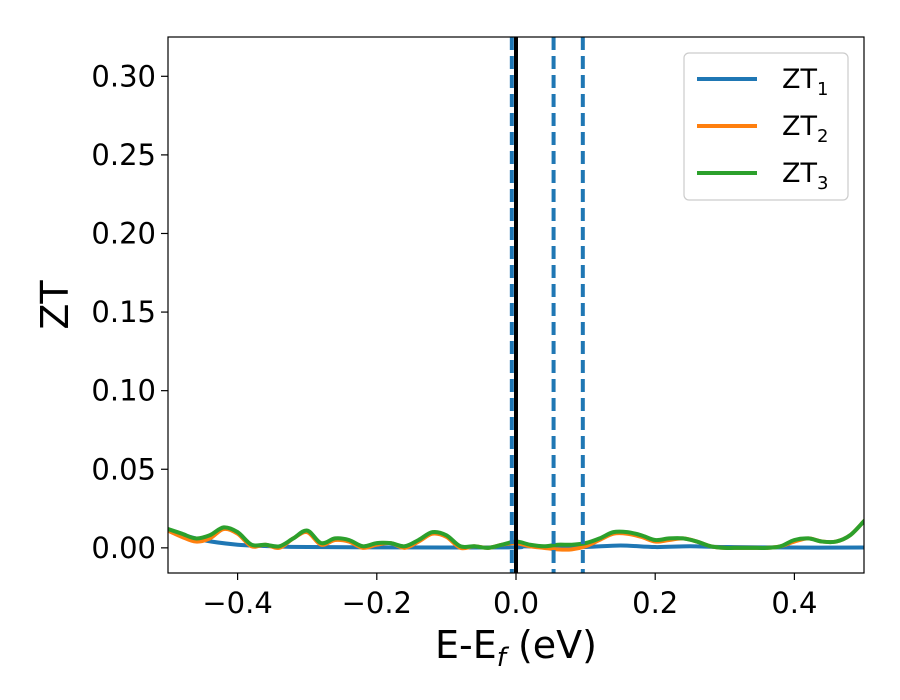 The height and width of the screenshot is (700, 900). What do you see at coordinates (123, 76) in the screenshot?
I see `y-tick-label: 0.30` at bounding box center [123, 76].